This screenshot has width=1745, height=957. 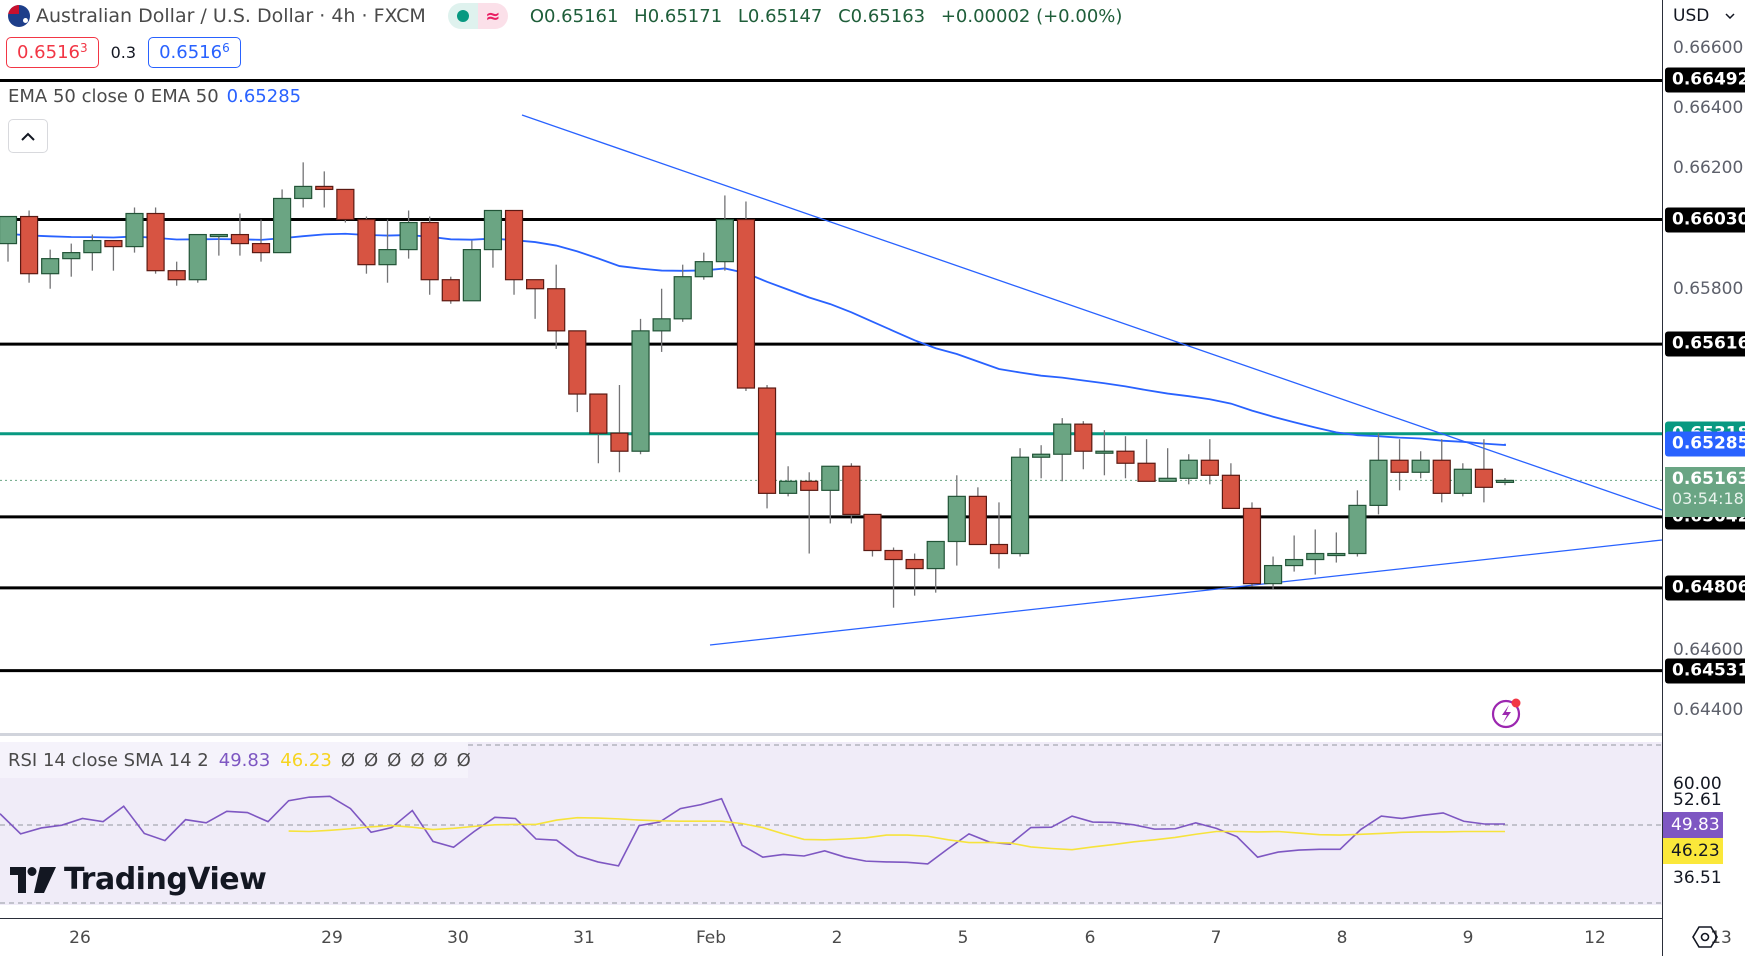 I want to click on price-level-label: 0.66492, so click(x=1705, y=80).